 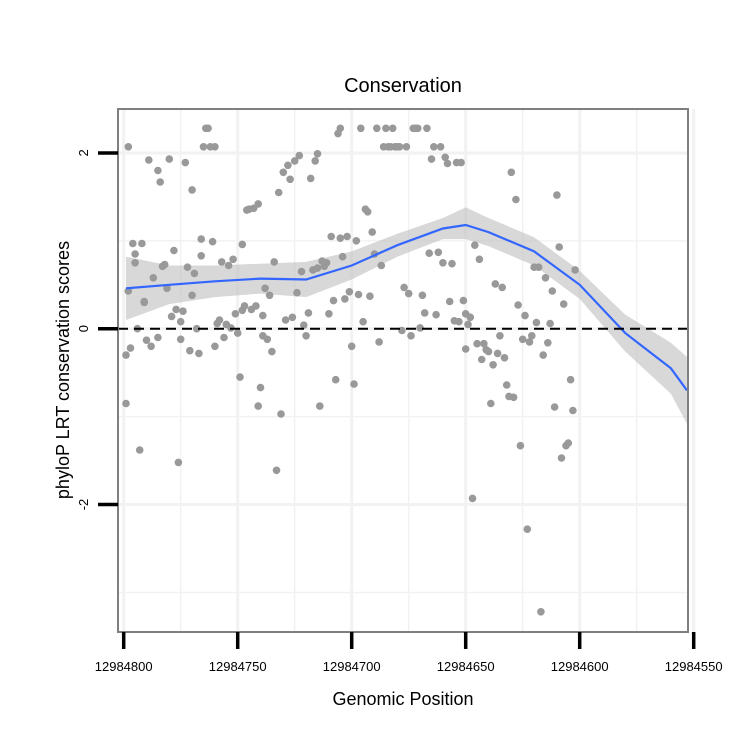 What do you see at coordinates (694, 666) in the screenshot?
I see `x-tick-label: 12984550` at bounding box center [694, 666].